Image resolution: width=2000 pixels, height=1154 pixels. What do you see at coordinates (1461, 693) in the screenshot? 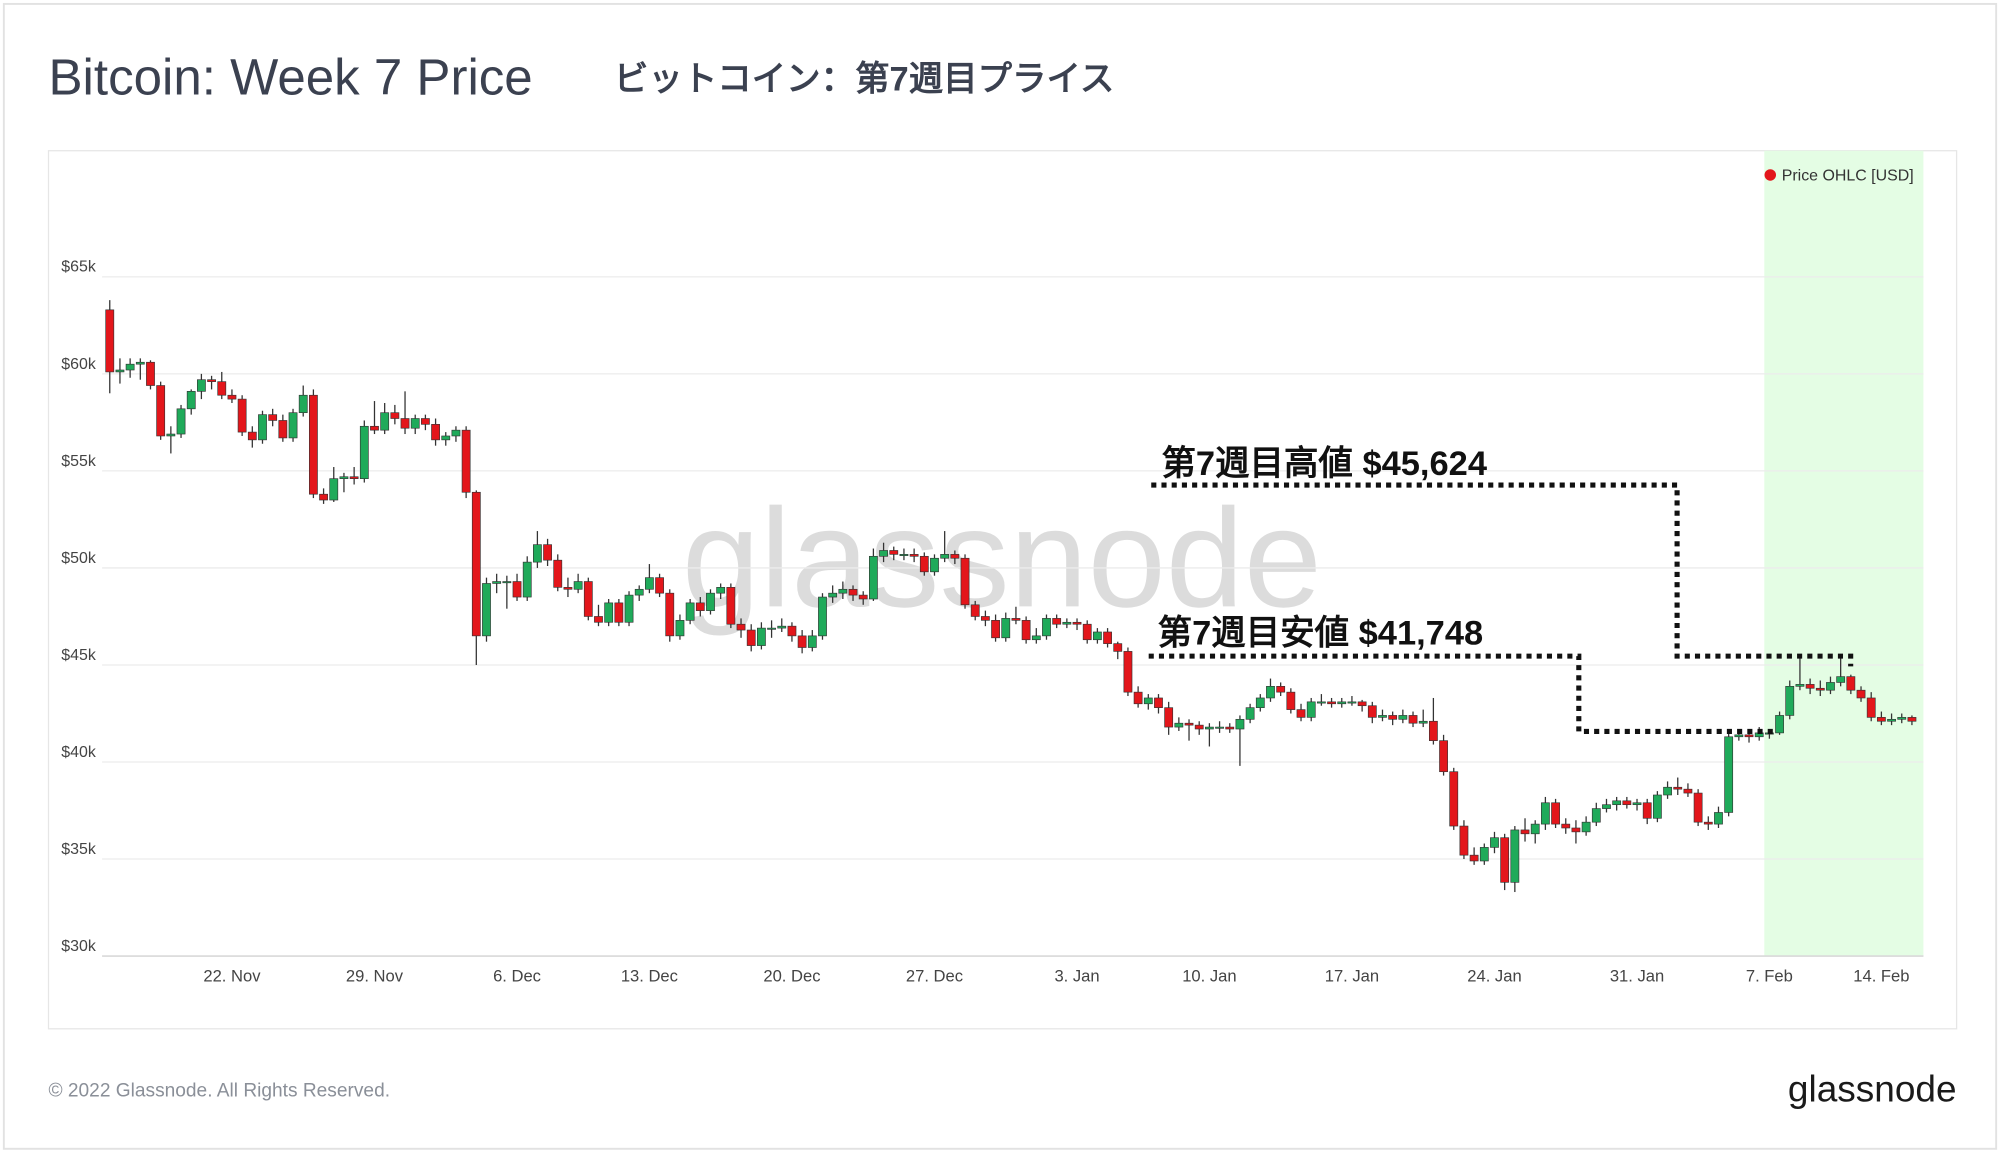
I see `annotation-line` at bounding box center [1461, 693].